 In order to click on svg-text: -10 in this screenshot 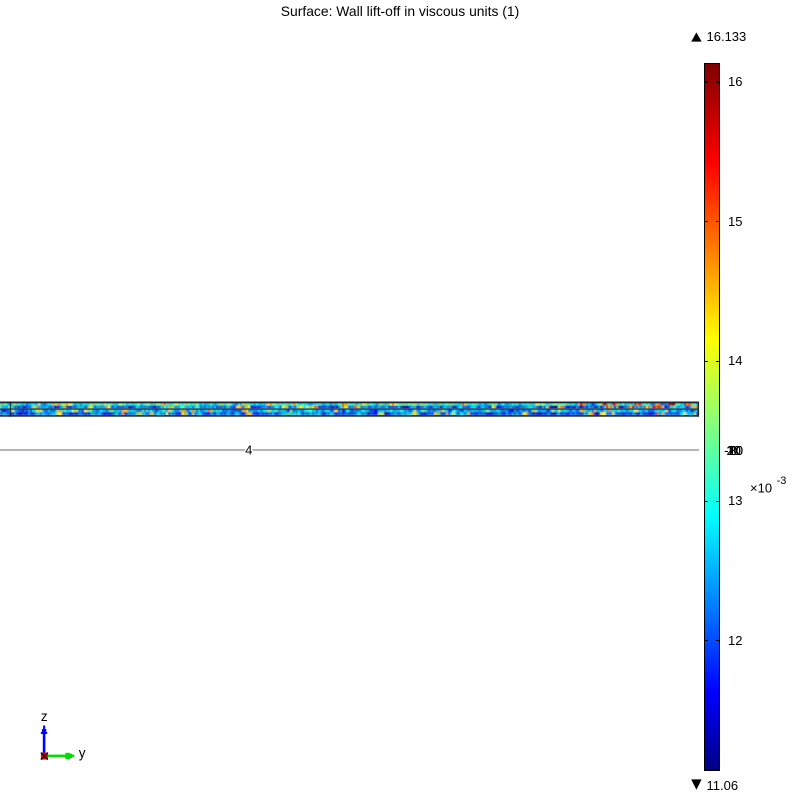, I will do `click(733, 450)`.